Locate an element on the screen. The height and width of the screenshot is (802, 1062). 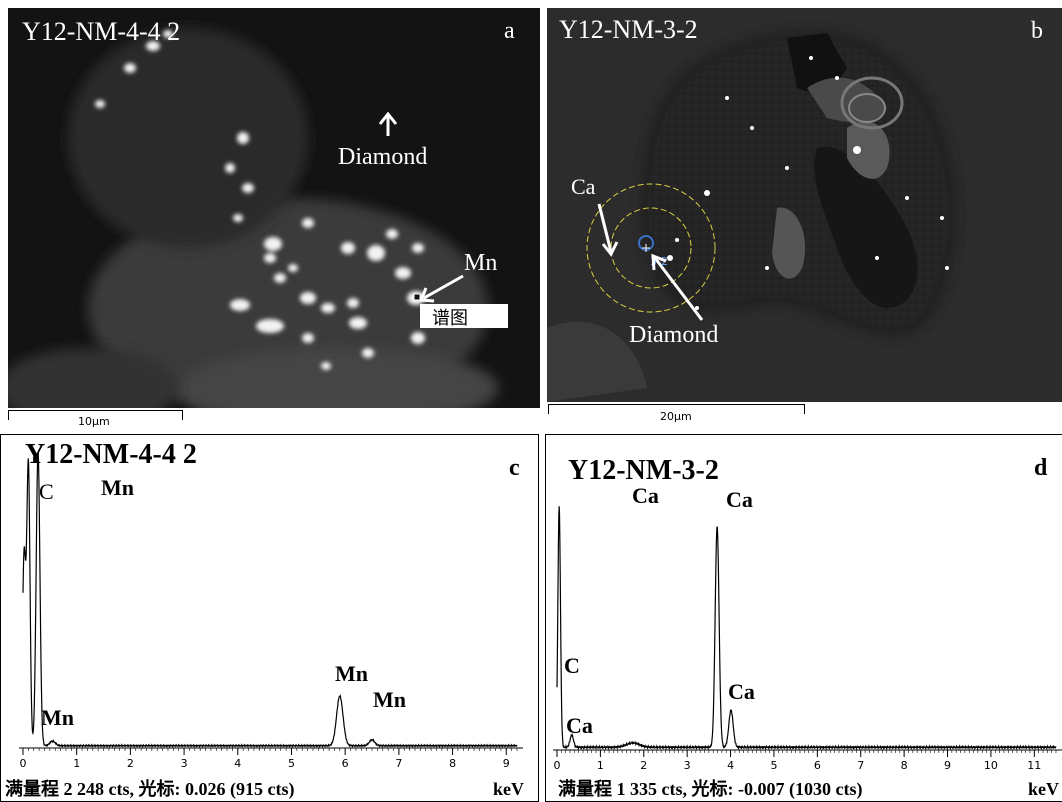
panel-c-sample-id: Y12-NM-4-4 2 is located at coordinates (111, 454).